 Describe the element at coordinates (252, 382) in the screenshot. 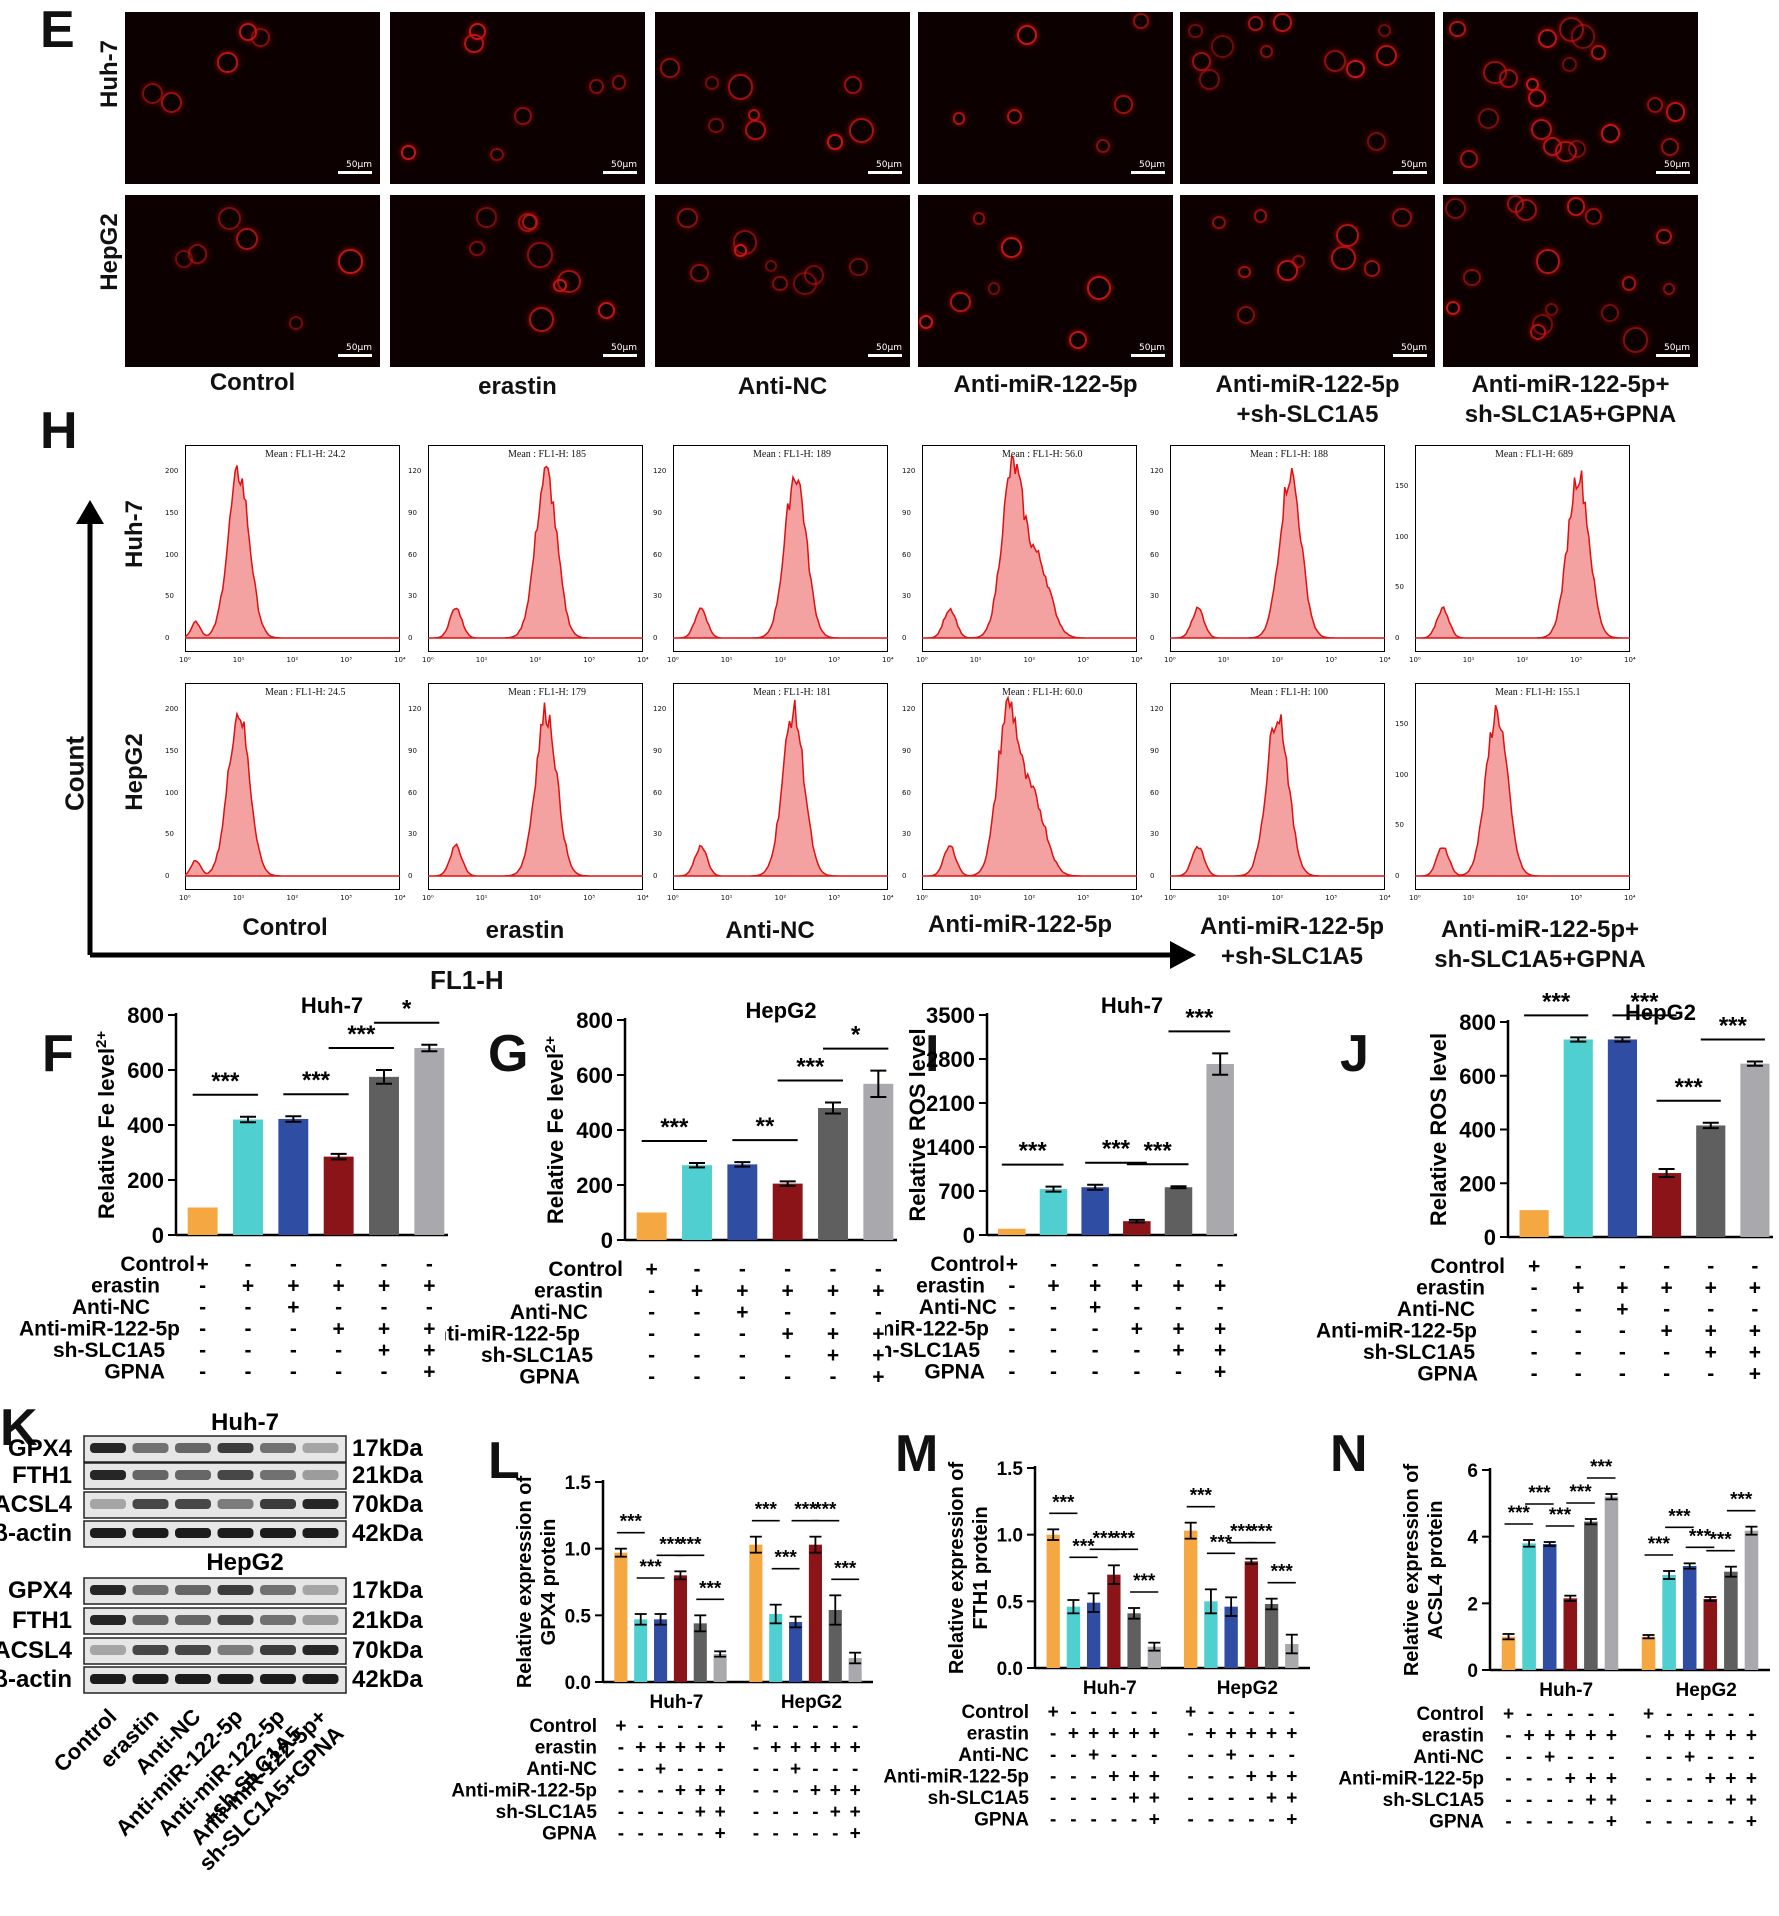

I see `caption-e-g1: Control` at that location.